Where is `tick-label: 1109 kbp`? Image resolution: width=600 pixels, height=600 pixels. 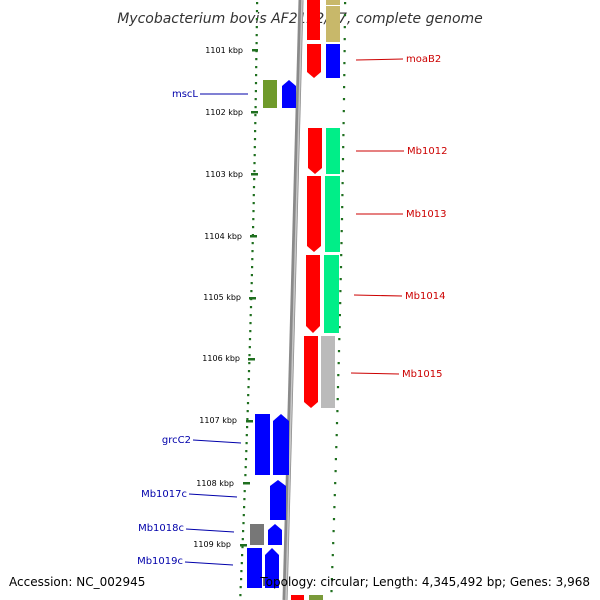
tick-label: 1109 kbp is located at coordinates (212, 544).